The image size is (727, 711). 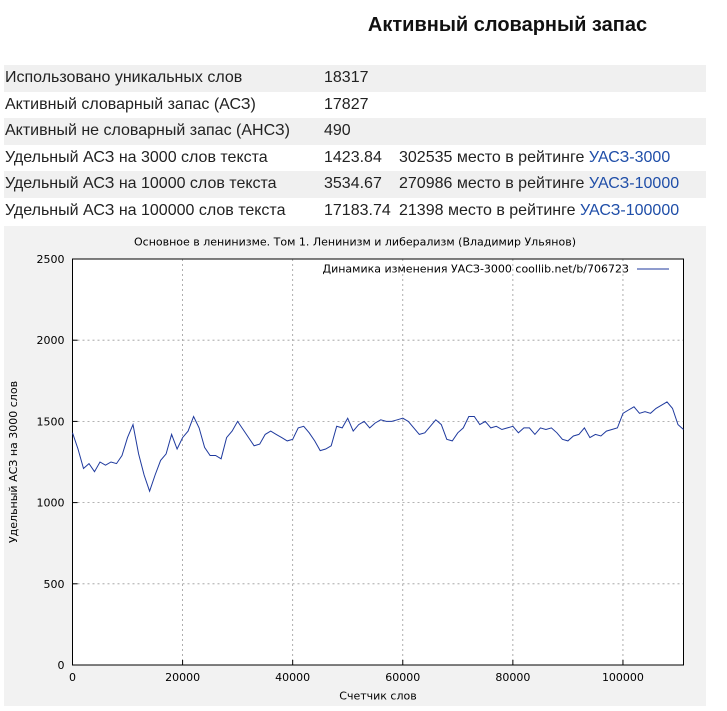 What do you see at coordinates (136, 157) in the screenshot?
I see `stat-label: Удельный АСЗ на 3000 слов текста` at bounding box center [136, 157].